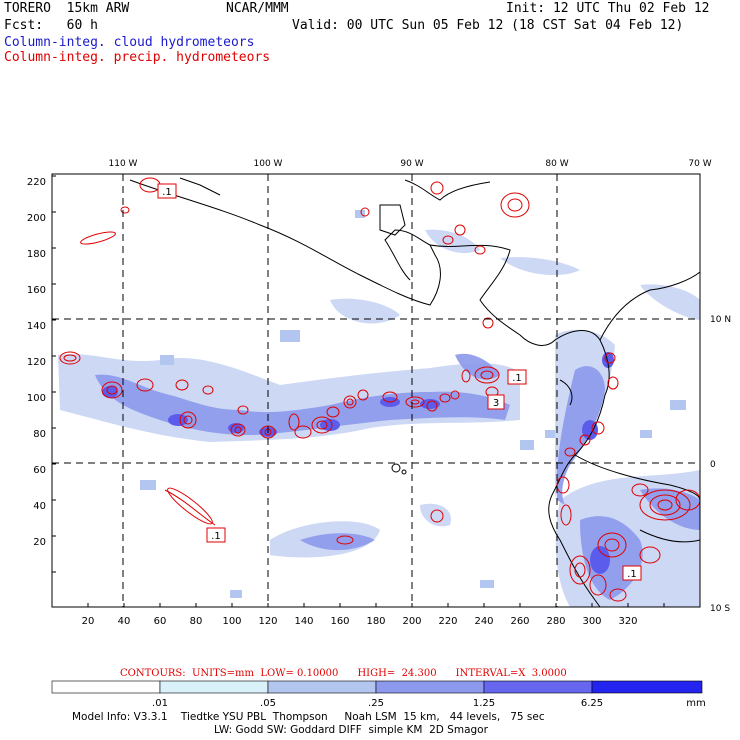 The width and height of the screenshot is (740, 740). I want to click on y-tick: 220, so click(36, 182).